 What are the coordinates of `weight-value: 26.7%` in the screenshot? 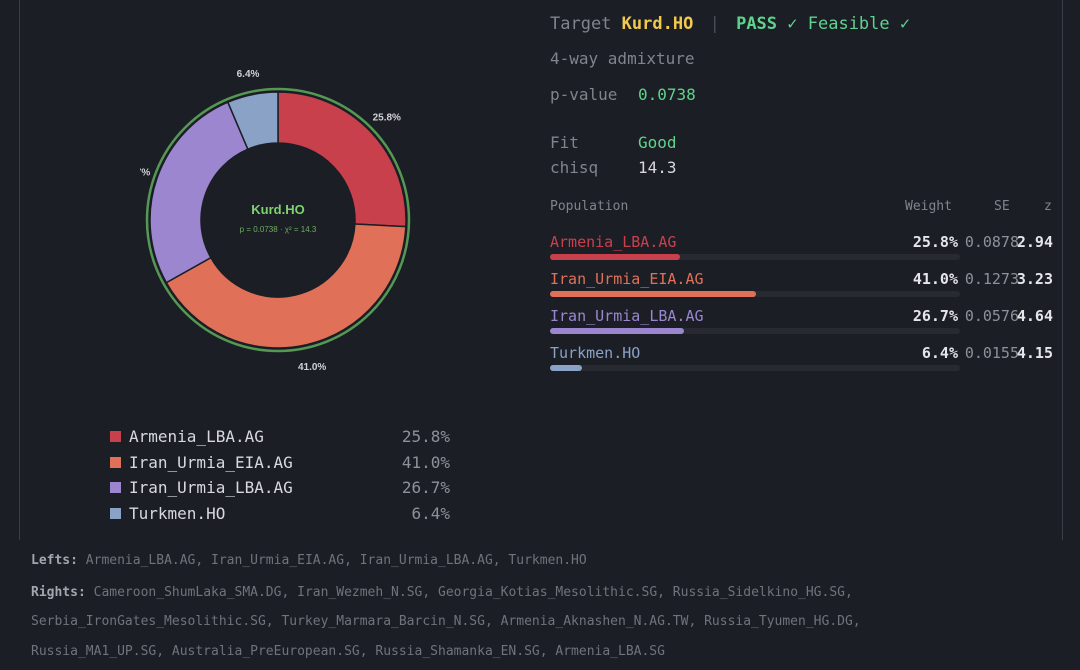 It's located at (935, 316).